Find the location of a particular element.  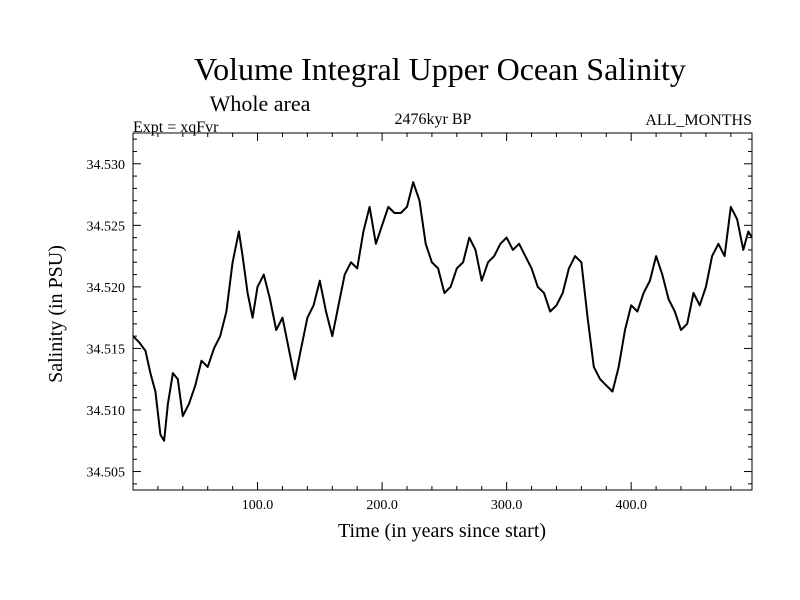

x-tick-label: 300.0 is located at coordinates (507, 505).